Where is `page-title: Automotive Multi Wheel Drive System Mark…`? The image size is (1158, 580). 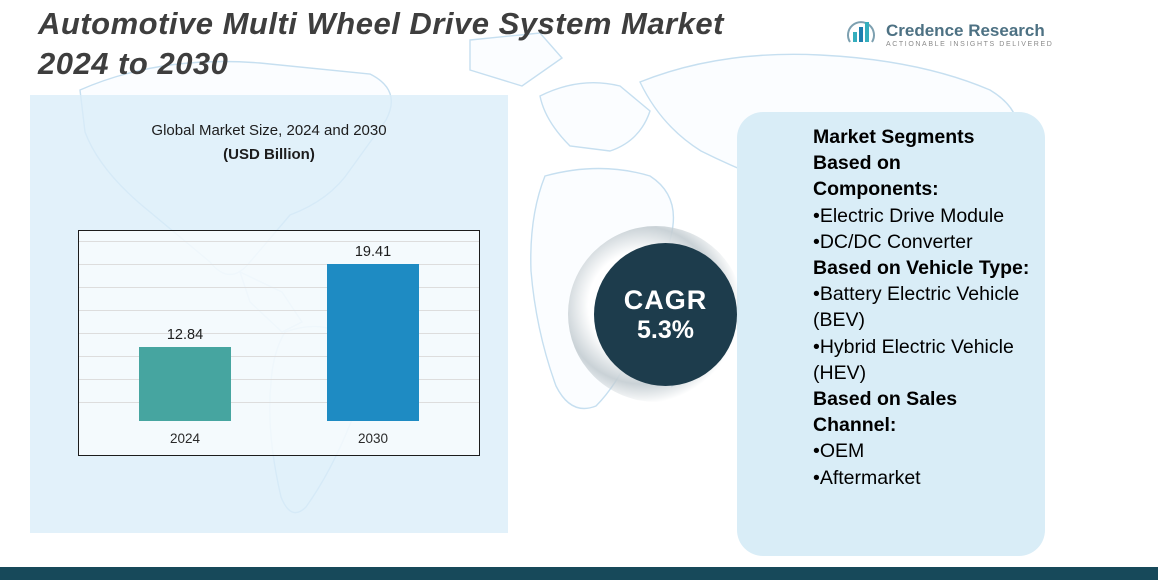
page-title: Automotive Multi Wheel Drive System Mark… is located at coordinates (381, 44).